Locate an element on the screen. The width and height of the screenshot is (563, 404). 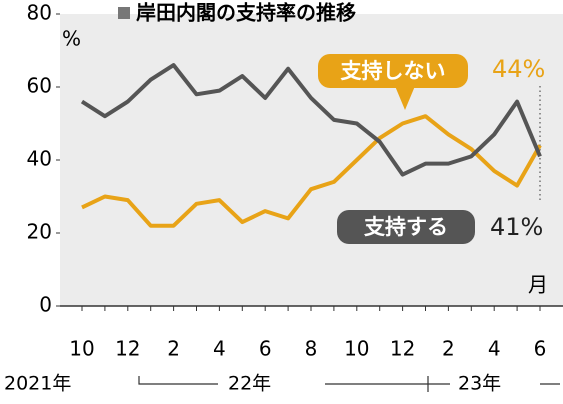
y-tick-label: 20 is located at coordinates (39, 232).